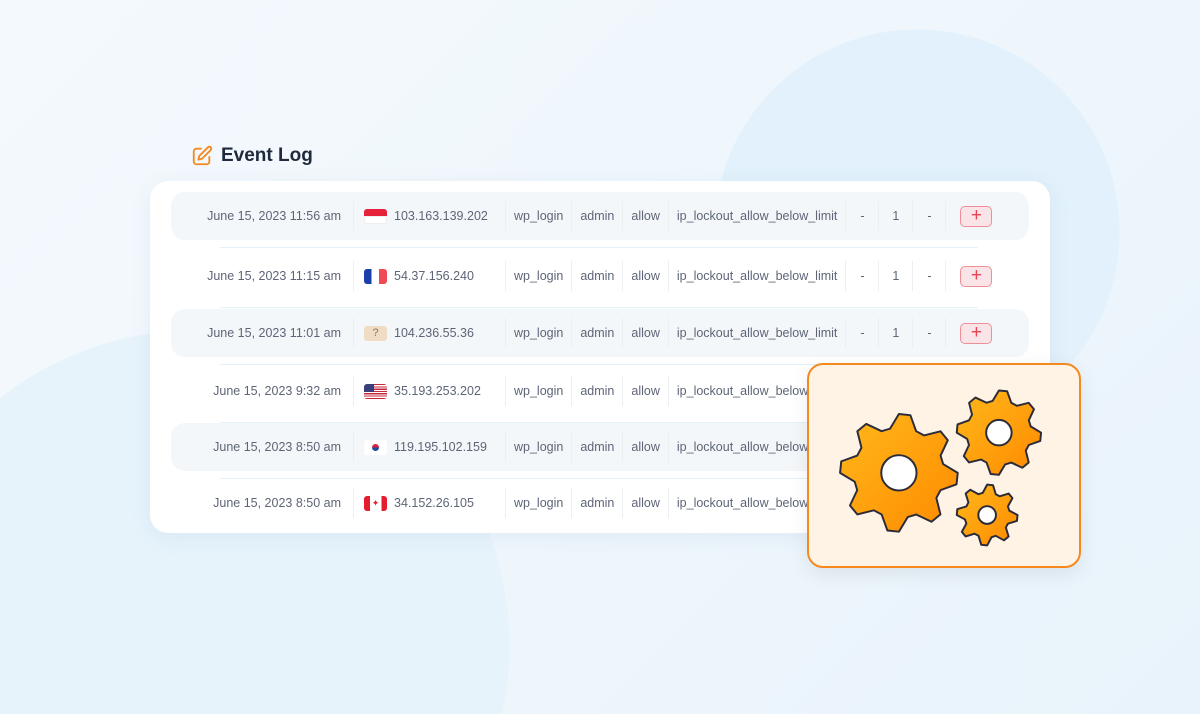 The image size is (1200, 714). I want to click on gears-illustration, so click(944, 465).